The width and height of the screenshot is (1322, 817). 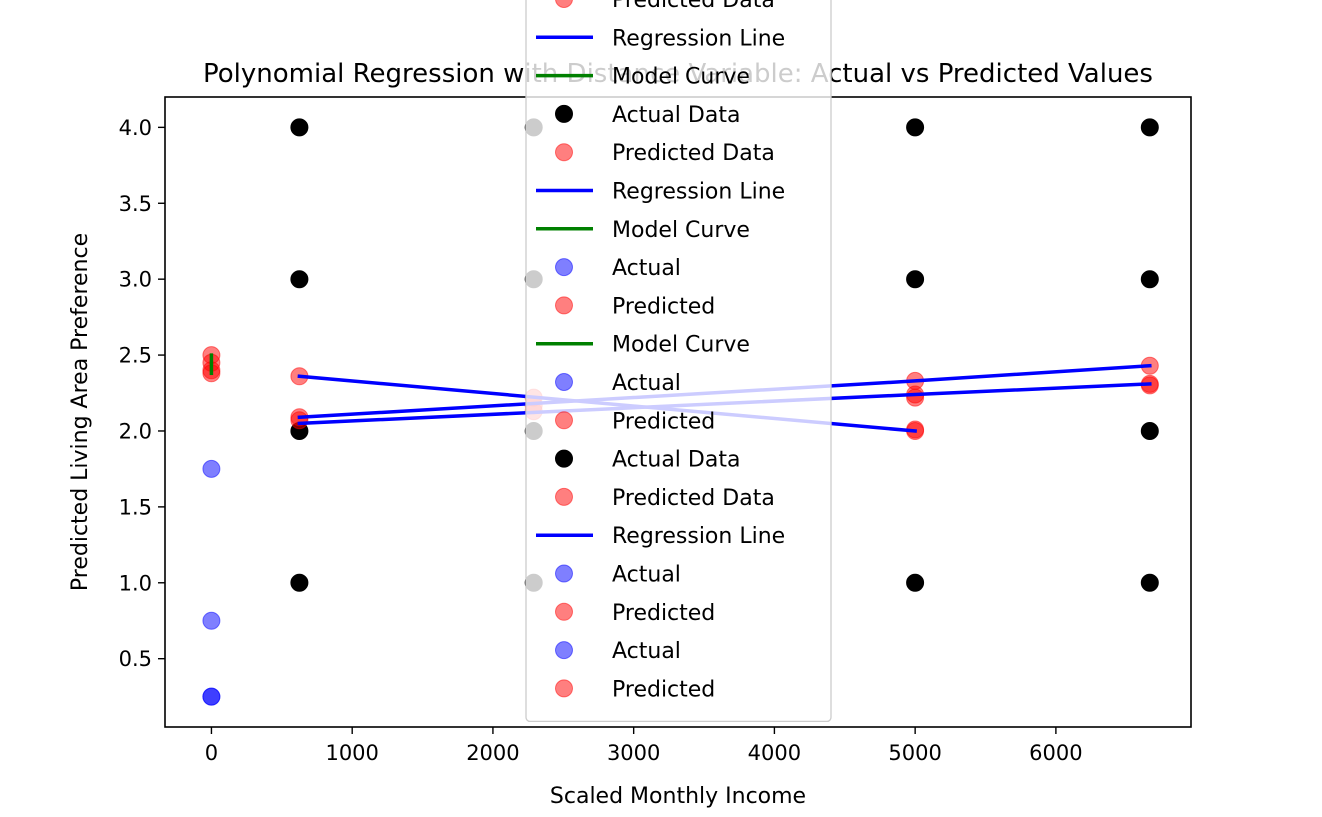 I want to click on x-tick-label: 3000, so click(x=633, y=753).